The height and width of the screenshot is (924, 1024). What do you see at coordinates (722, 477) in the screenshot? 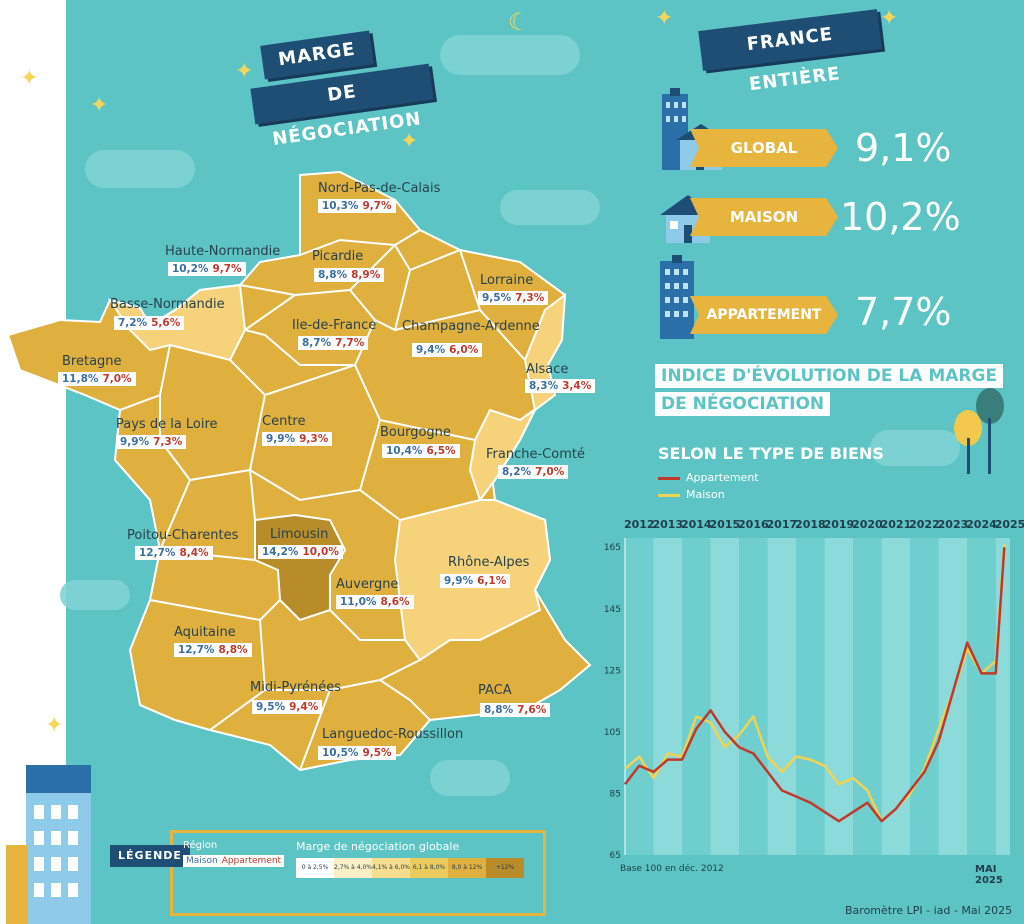
I see `legend-appart-text: Appartement` at bounding box center [722, 477].